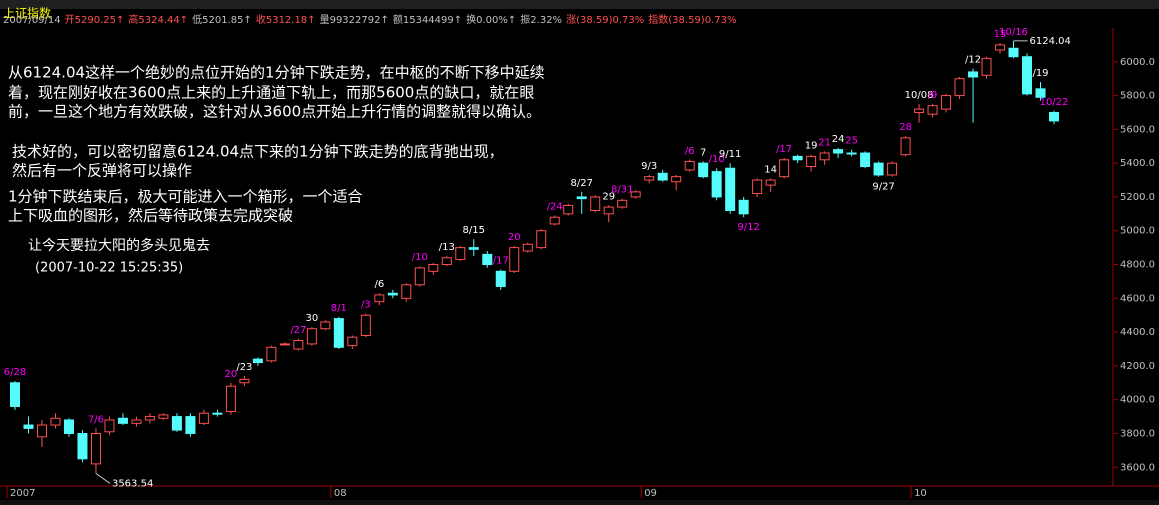 The width and height of the screenshot is (1159, 505). What do you see at coordinates (581, 183) in the screenshot?
I see `candle-label: 8/27` at bounding box center [581, 183].